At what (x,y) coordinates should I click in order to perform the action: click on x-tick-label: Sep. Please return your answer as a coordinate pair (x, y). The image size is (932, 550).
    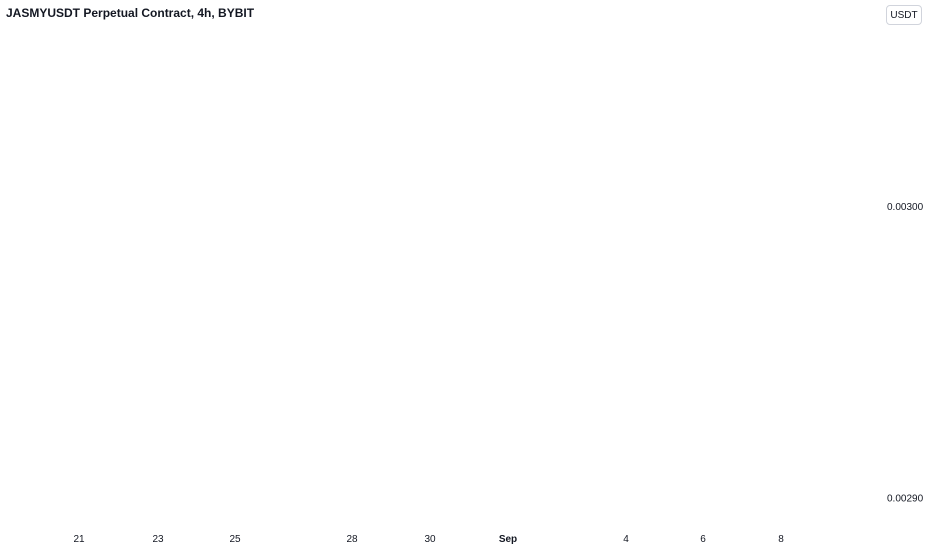
    Looking at the image, I should click on (508, 539).